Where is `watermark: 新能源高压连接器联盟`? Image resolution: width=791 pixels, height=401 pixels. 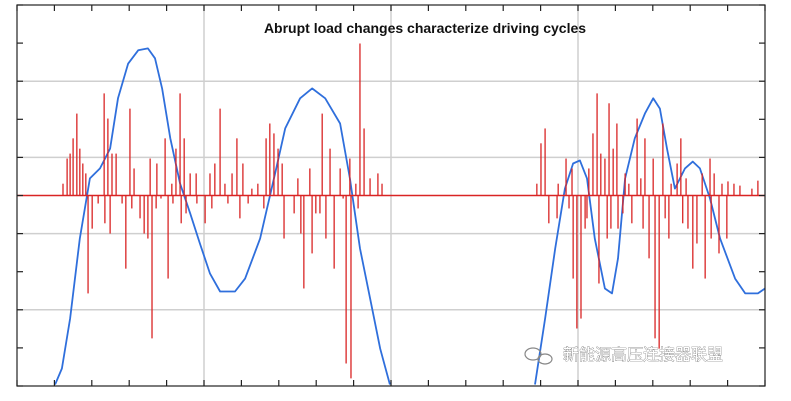 watermark: 新能源高压连接器联盟 is located at coordinates (623, 355).